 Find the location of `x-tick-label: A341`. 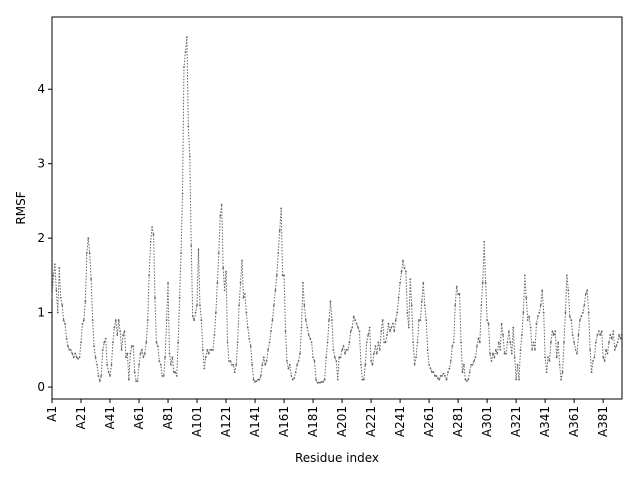

x-tick-label: A341 is located at coordinates (545, 421).